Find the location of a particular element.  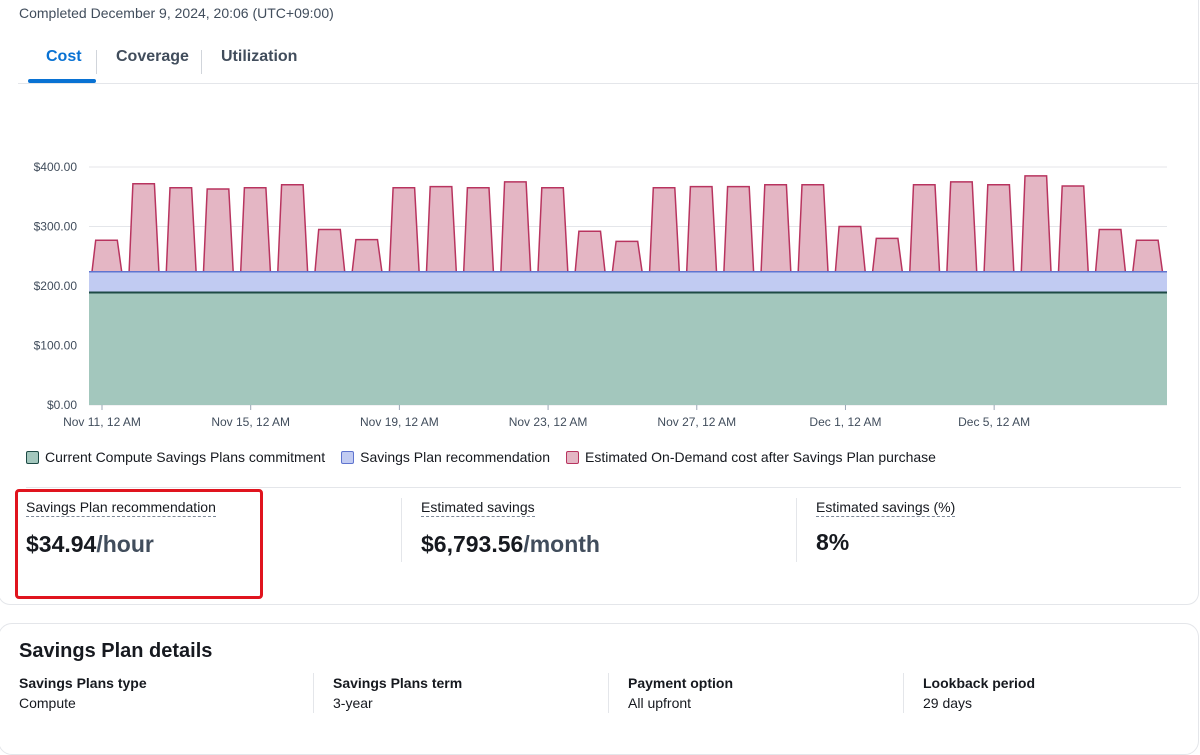

detail-lookback-period: Lookback period 29 days is located at coordinates (979, 693).